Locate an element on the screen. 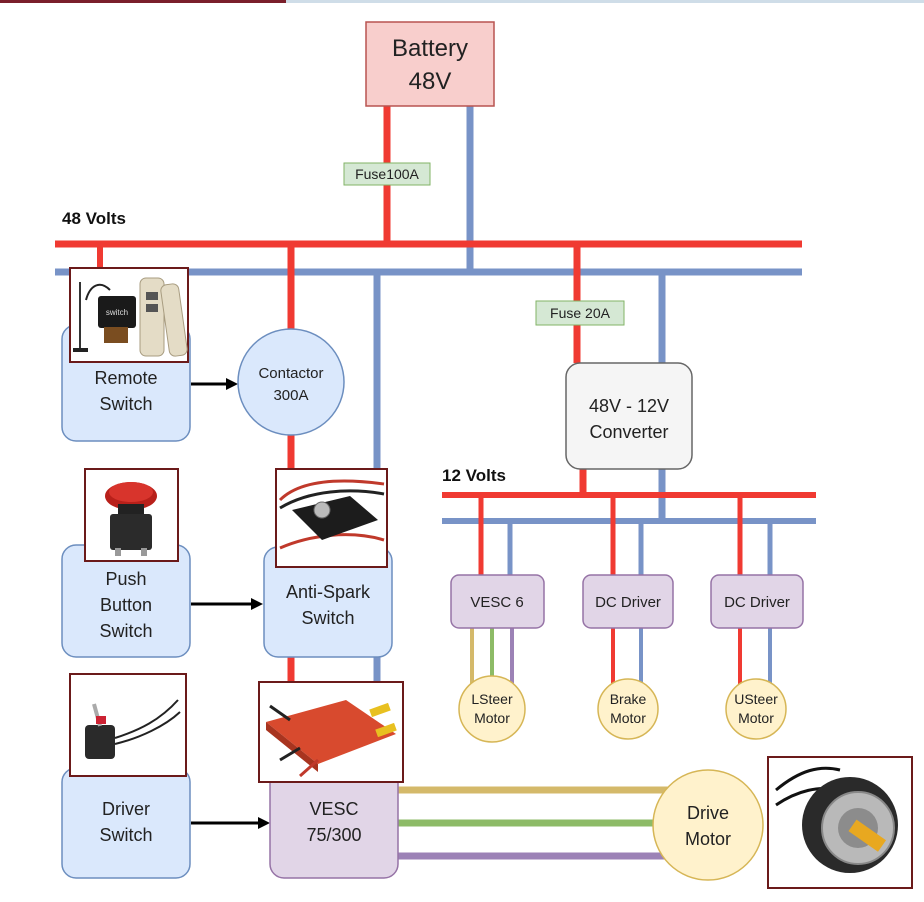 Image resolution: width=924 pixels, height=902 pixels. brake-motor-node: Brake Motor is located at coordinates (628, 709).